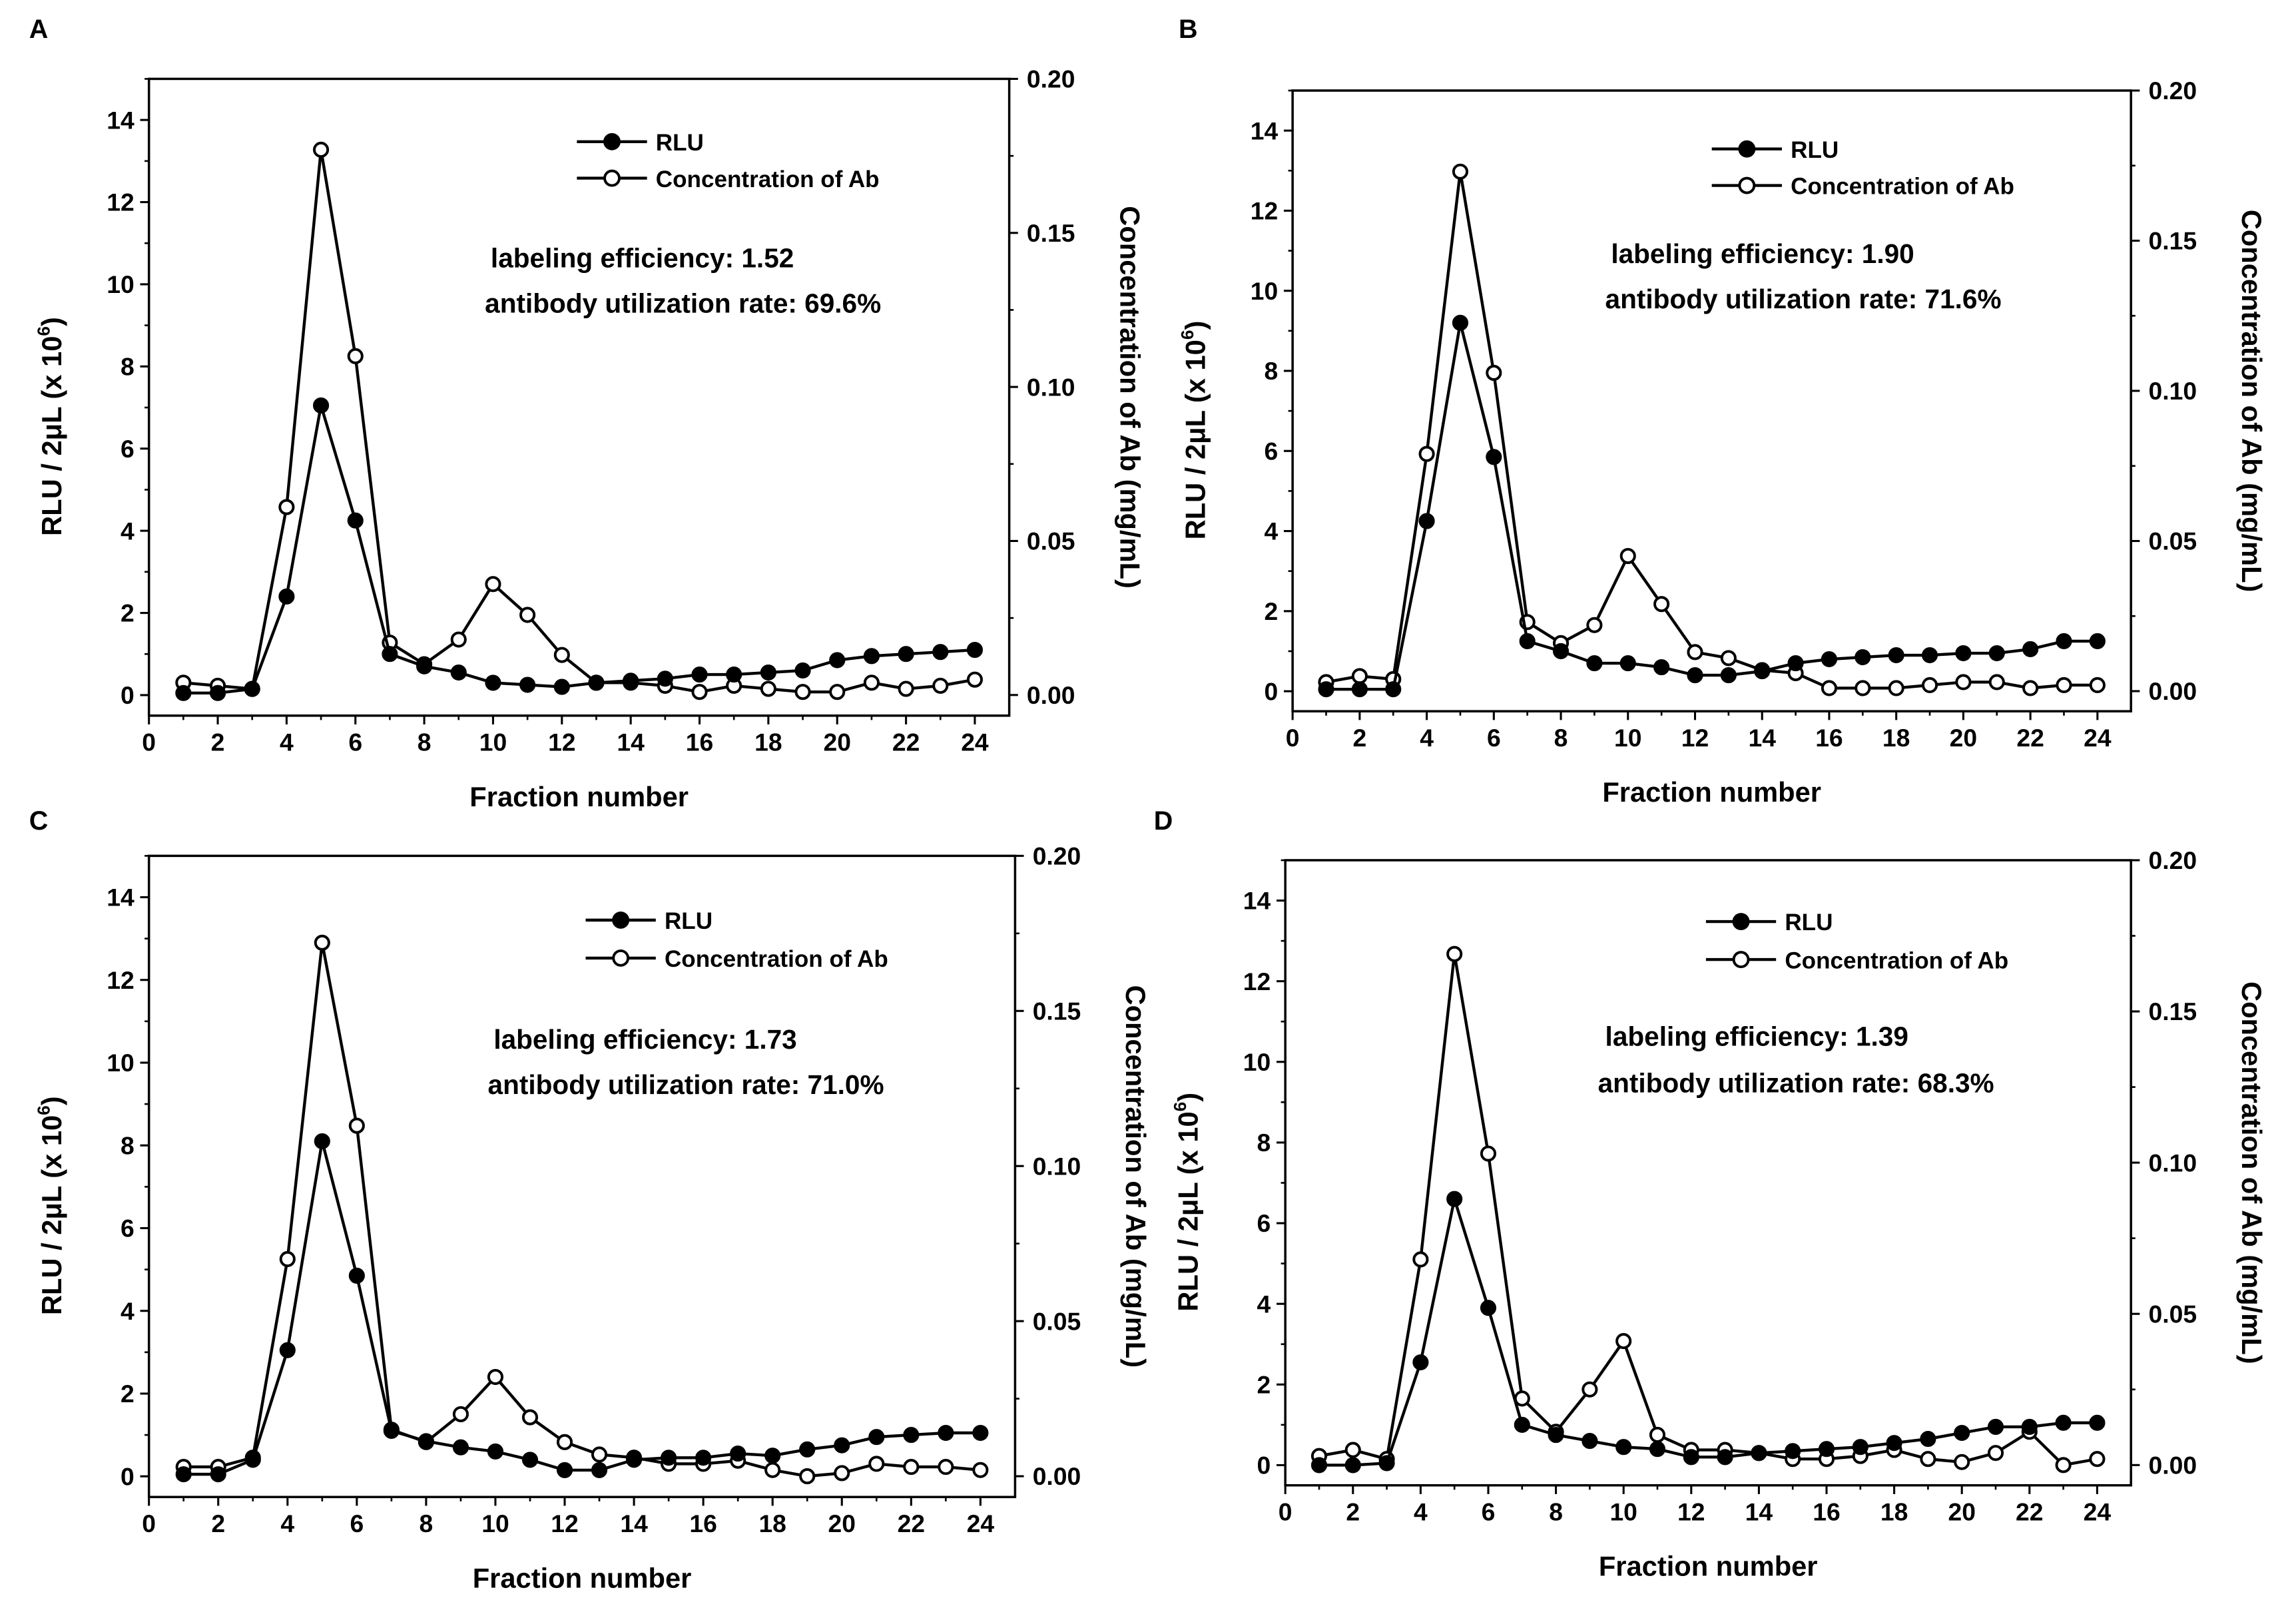 The width and height of the screenshot is (2296, 1608). What do you see at coordinates (612, 178) in the screenshot?
I see `legend-marker-concentration` at bounding box center [612, 178].